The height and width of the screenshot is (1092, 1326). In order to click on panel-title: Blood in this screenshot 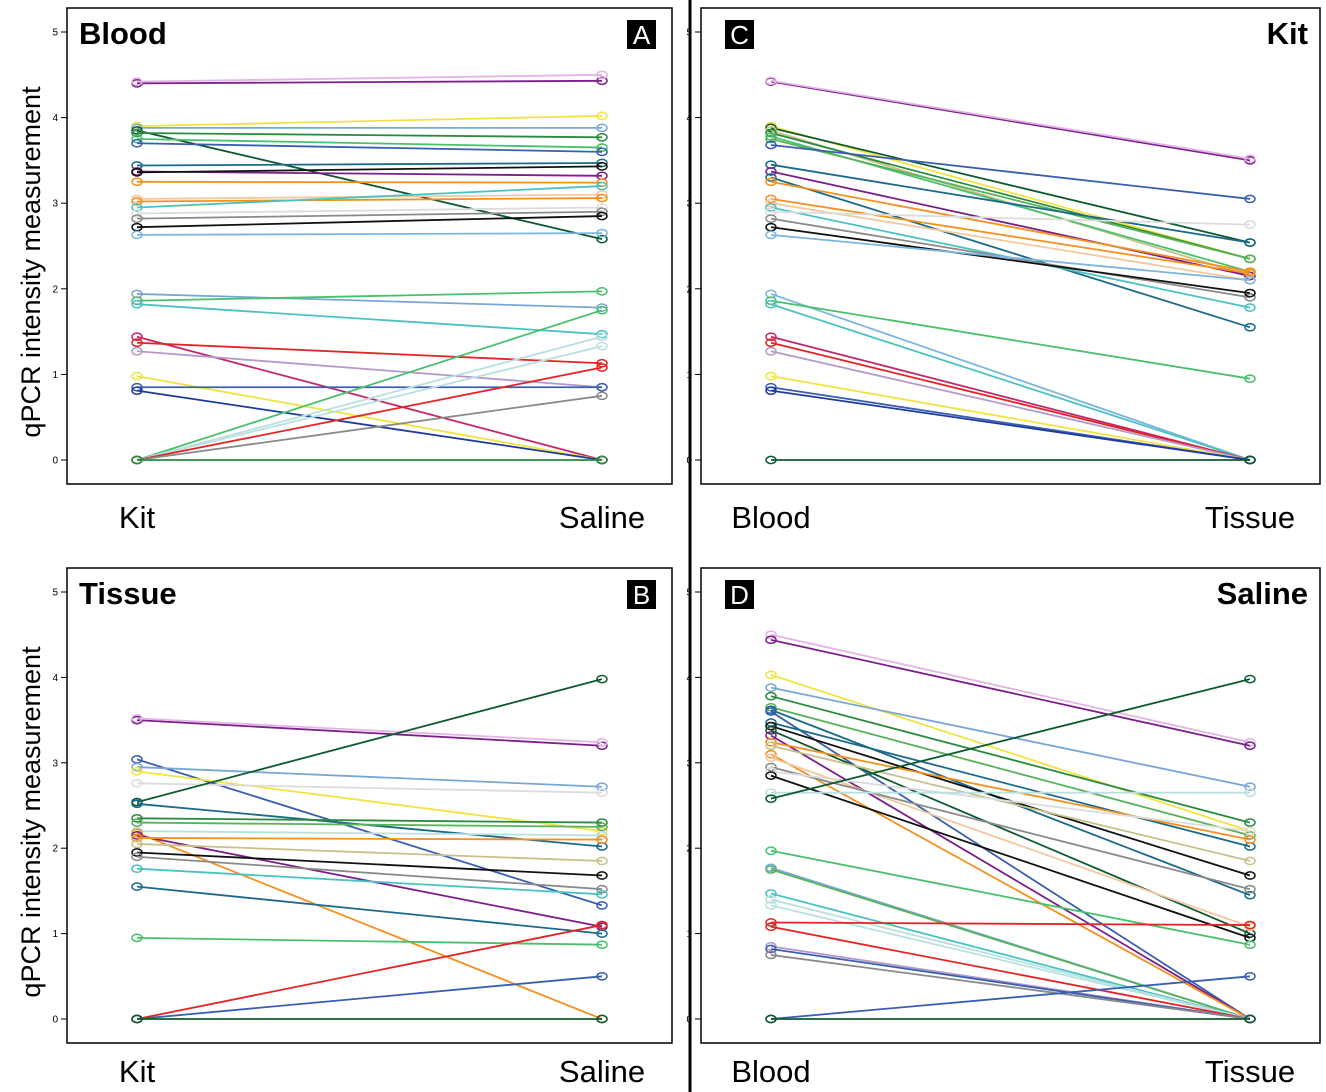, I will do `click(123, 33)`.